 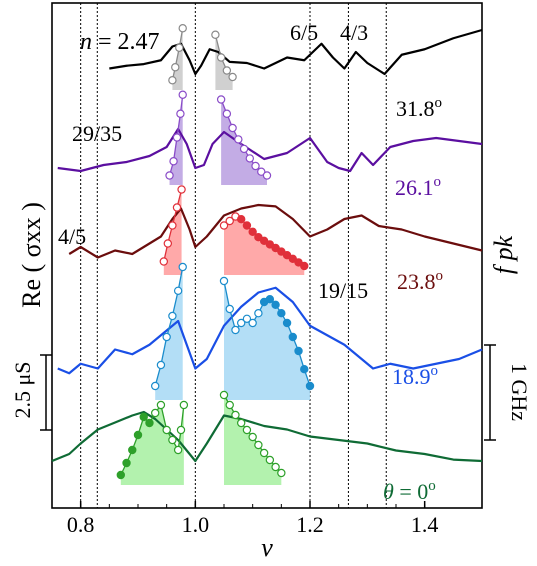 I want to click on dot-line-0-left, so click(x=177, y=54).